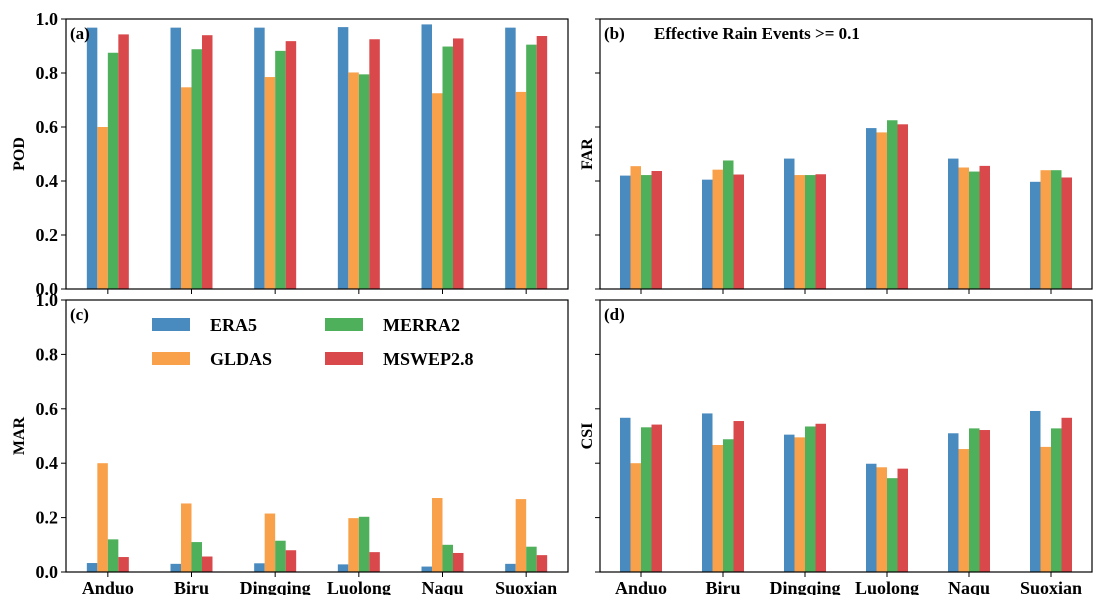  I want to click on panel-label: (c), so click(79, 314).